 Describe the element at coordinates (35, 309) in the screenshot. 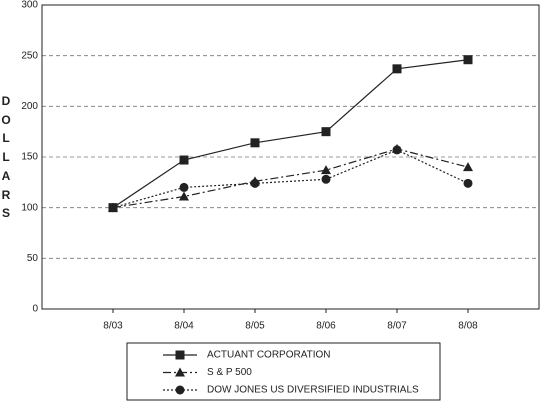

I see `y-tick-label: 0` at that location.